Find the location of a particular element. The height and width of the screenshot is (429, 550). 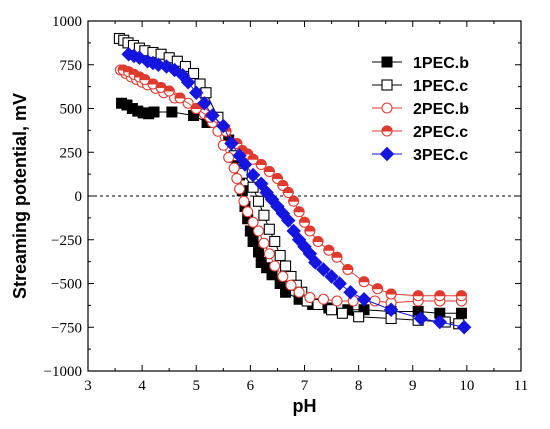

x-tick-label: 3 is located at coordinates (88, 386).